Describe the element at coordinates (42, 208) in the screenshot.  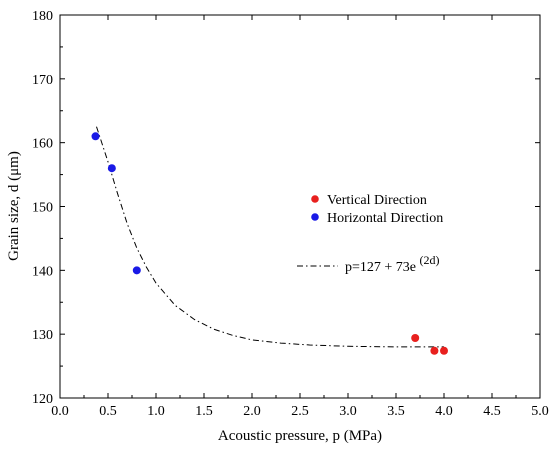
I see `y-tick-label: 150` at that location.